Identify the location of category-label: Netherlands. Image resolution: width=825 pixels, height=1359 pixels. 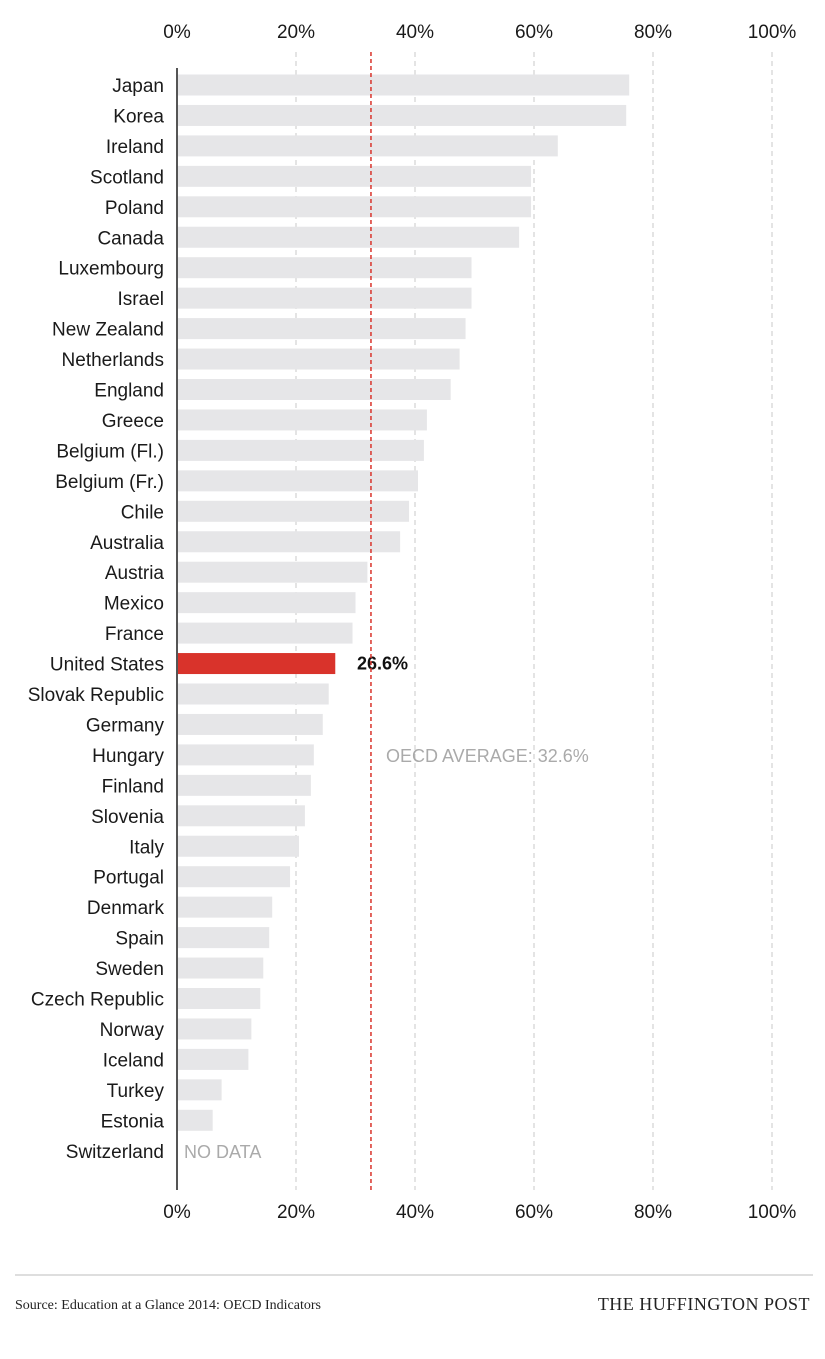
(113, 360).